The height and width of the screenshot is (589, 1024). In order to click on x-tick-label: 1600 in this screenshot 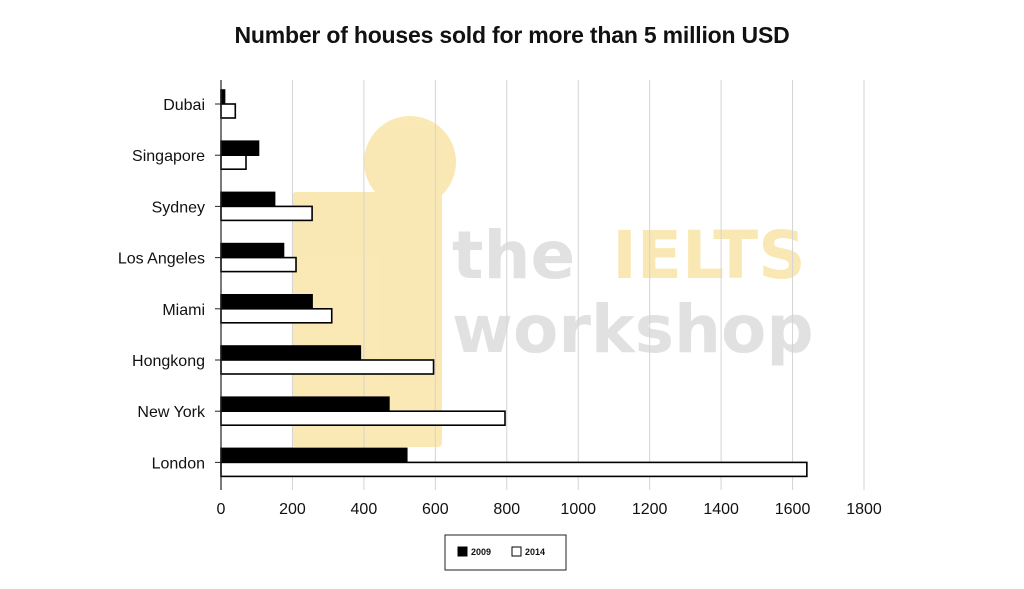, I will do `click(793, 509)`.